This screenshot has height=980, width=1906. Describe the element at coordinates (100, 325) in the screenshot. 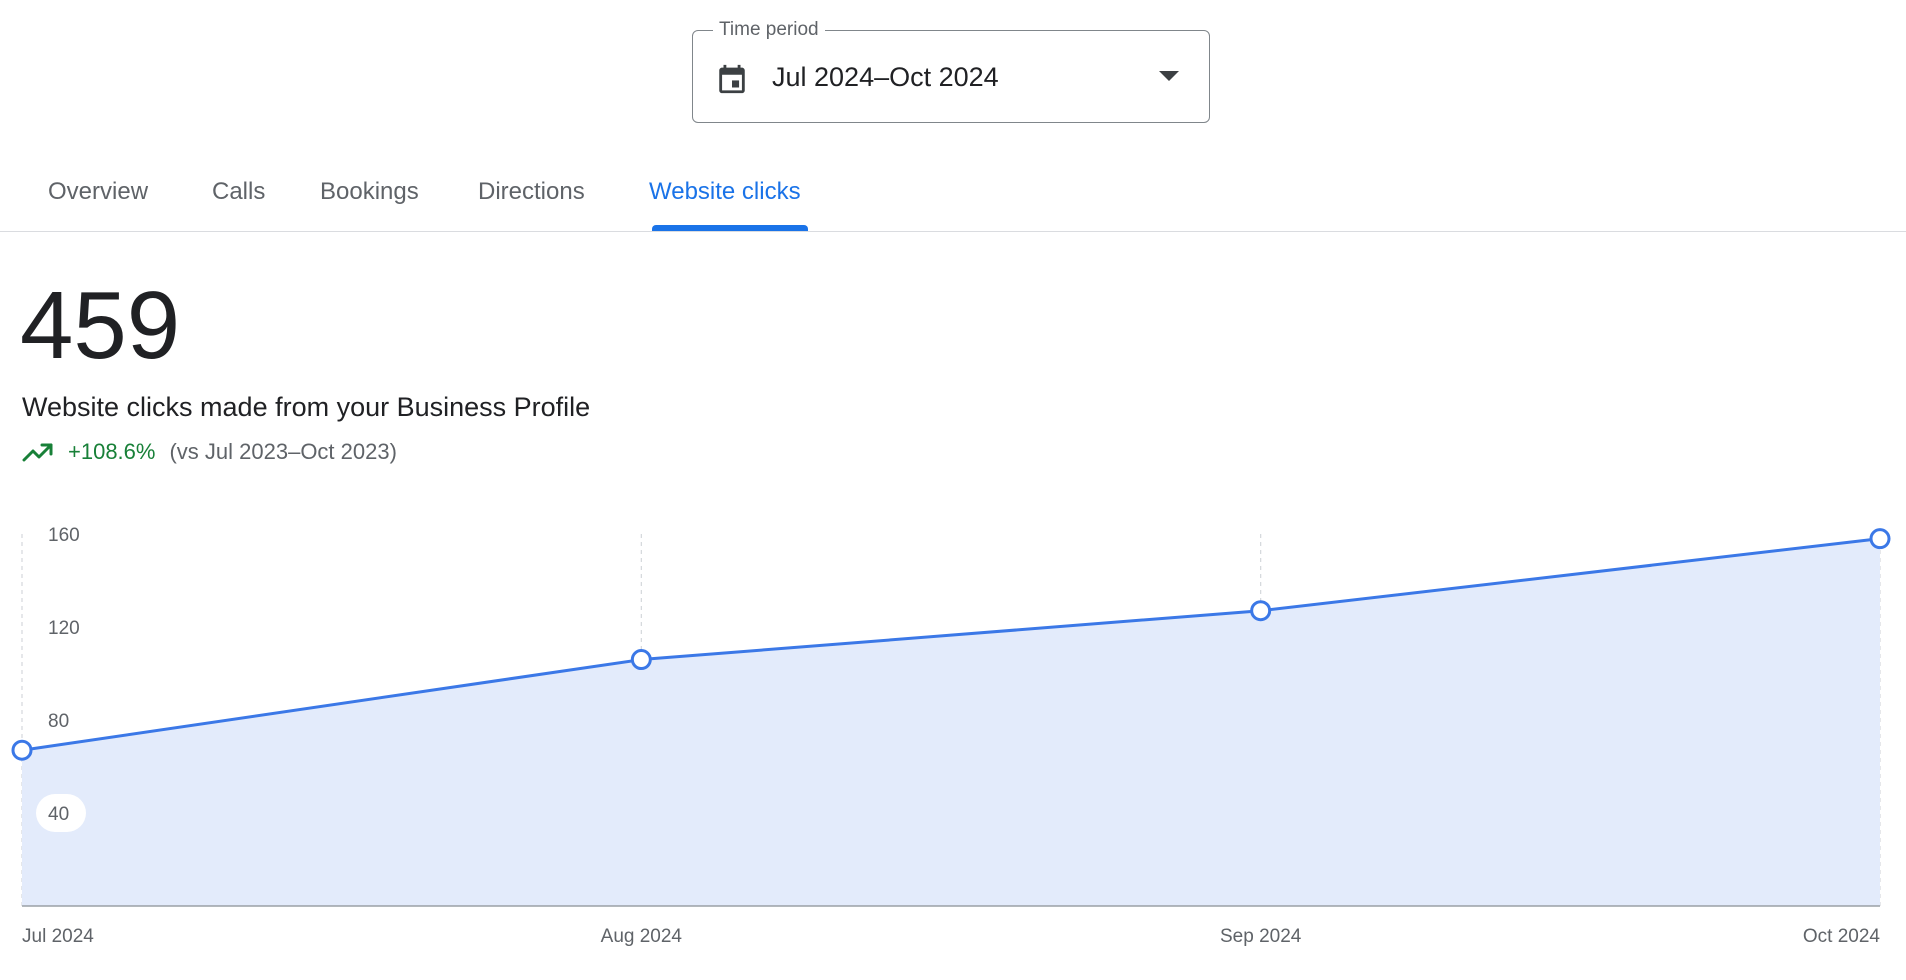

I see `metric-value: 459` at that location.